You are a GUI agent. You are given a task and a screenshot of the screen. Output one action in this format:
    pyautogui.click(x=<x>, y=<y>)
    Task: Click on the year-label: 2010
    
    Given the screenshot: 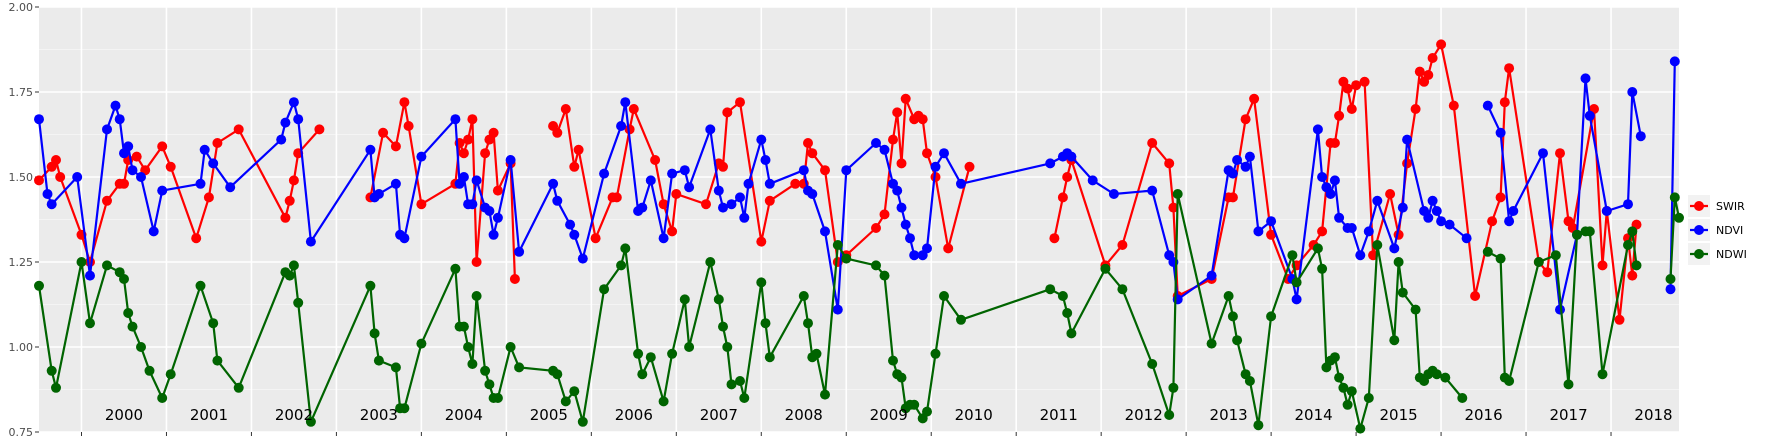 What is the action you would take?
    pyautogui.click(x=974, y=415)
    